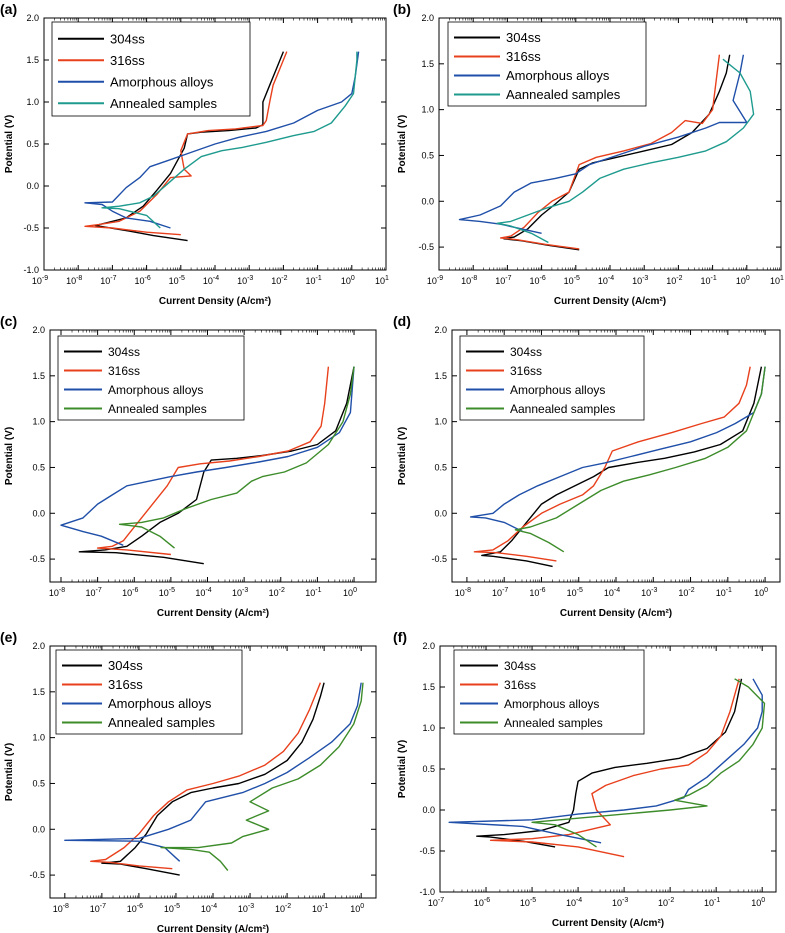  I want to click on x-tick-label: 10⁻⁹, so click(435, 280).